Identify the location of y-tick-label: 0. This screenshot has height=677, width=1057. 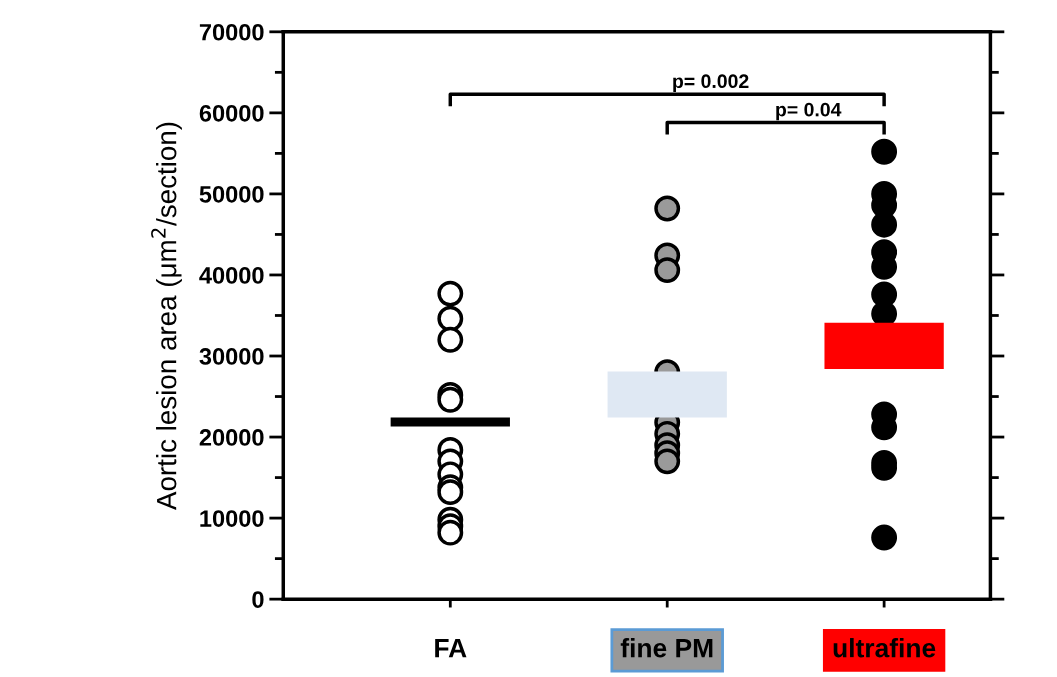
(258, 599).